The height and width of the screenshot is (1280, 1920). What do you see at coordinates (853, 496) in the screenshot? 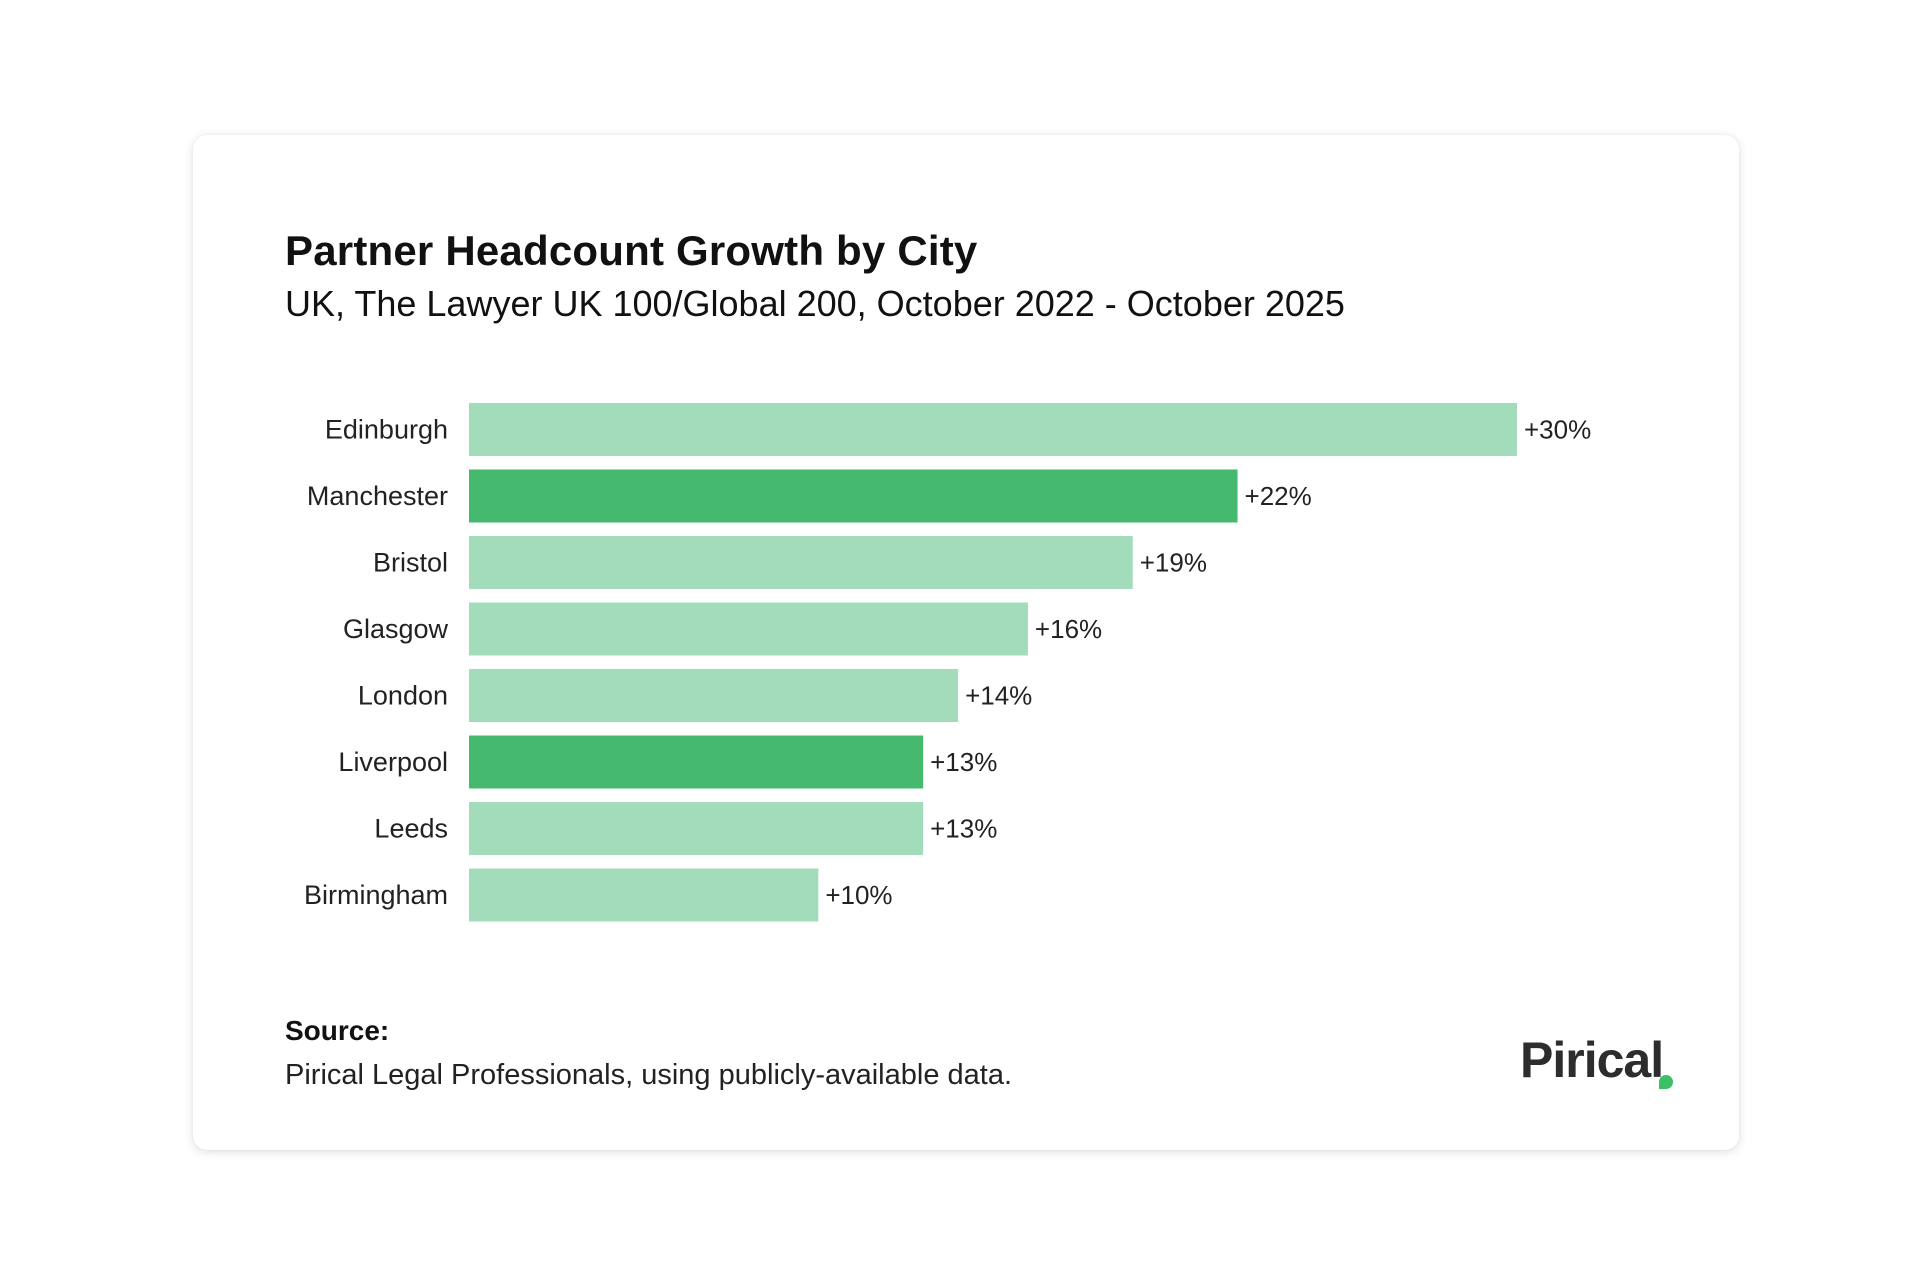
I see `bar-manchester` at bounding box center [853, 496].